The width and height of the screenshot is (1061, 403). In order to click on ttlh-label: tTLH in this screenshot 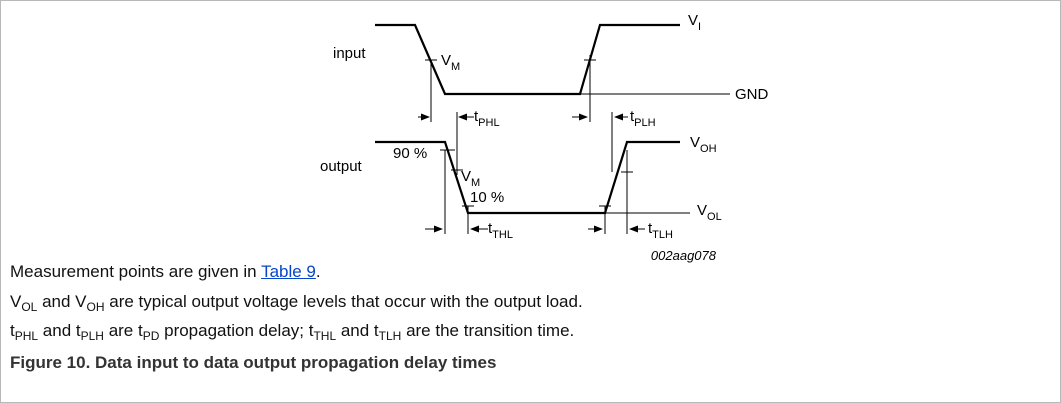, I will do `click(660, 230)`.